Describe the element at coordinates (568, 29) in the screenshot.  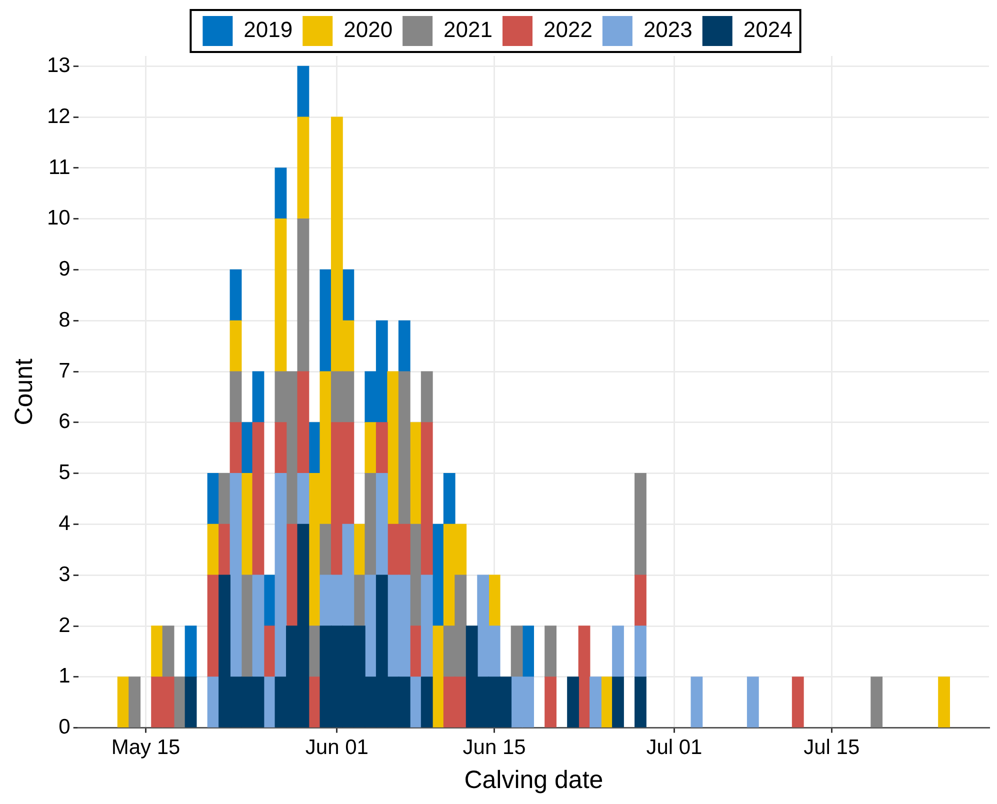
I see `legend-label: 2022` at that location.